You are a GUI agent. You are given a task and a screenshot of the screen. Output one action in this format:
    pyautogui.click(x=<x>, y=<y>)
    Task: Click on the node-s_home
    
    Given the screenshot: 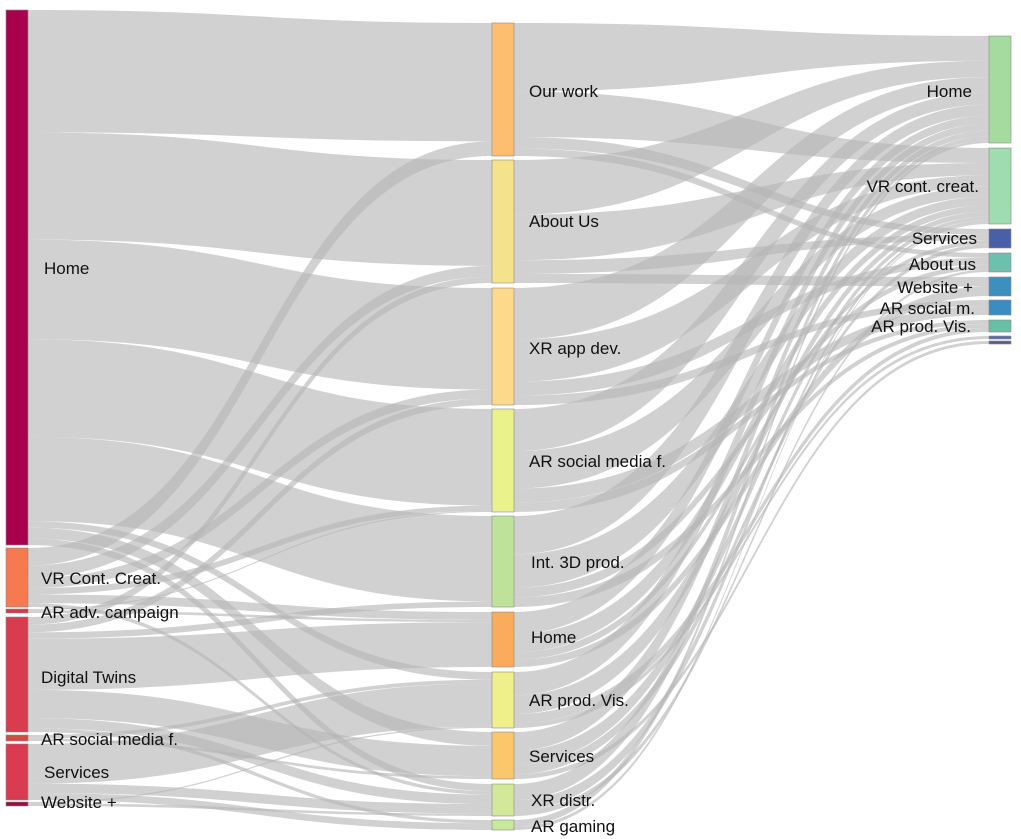 What is the action you would take?
    pyautogui.click(x=17, y=277)
    